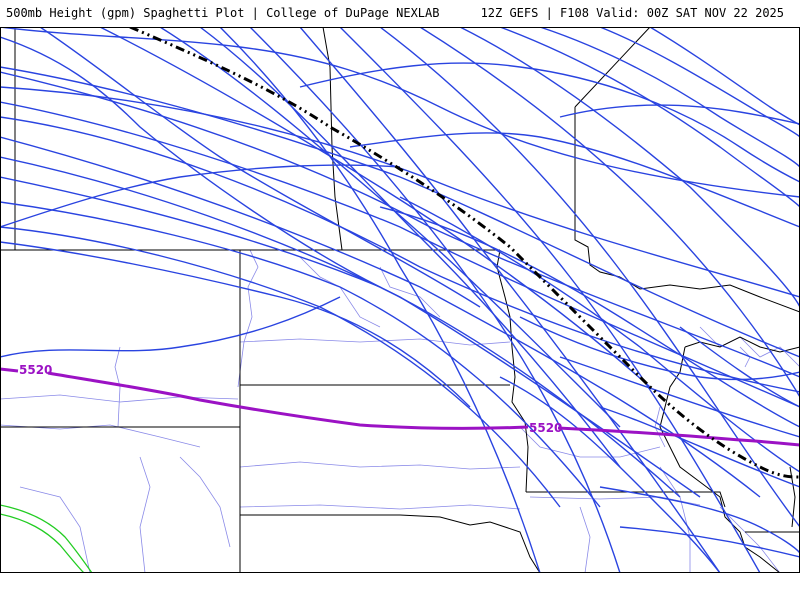  I want to click on green-member-contours, so click(46, 539).